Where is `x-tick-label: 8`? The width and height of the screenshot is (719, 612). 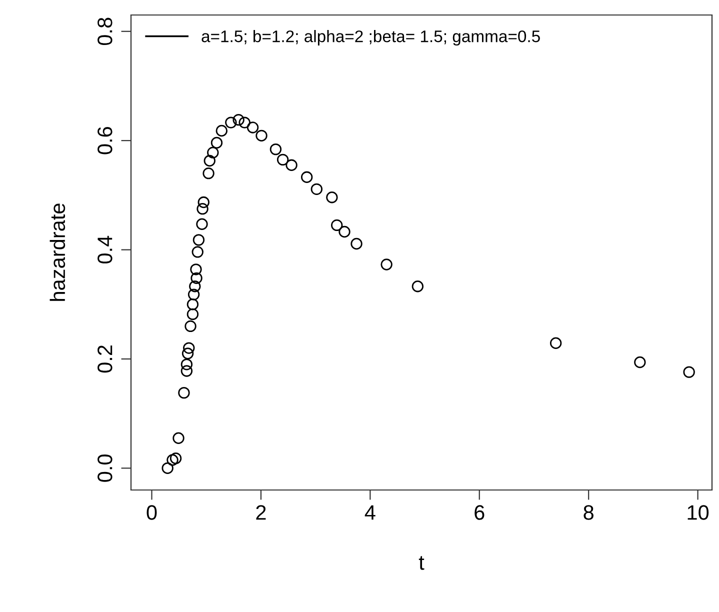
x-tick-label: 8 is located at coordinates (589, 512).